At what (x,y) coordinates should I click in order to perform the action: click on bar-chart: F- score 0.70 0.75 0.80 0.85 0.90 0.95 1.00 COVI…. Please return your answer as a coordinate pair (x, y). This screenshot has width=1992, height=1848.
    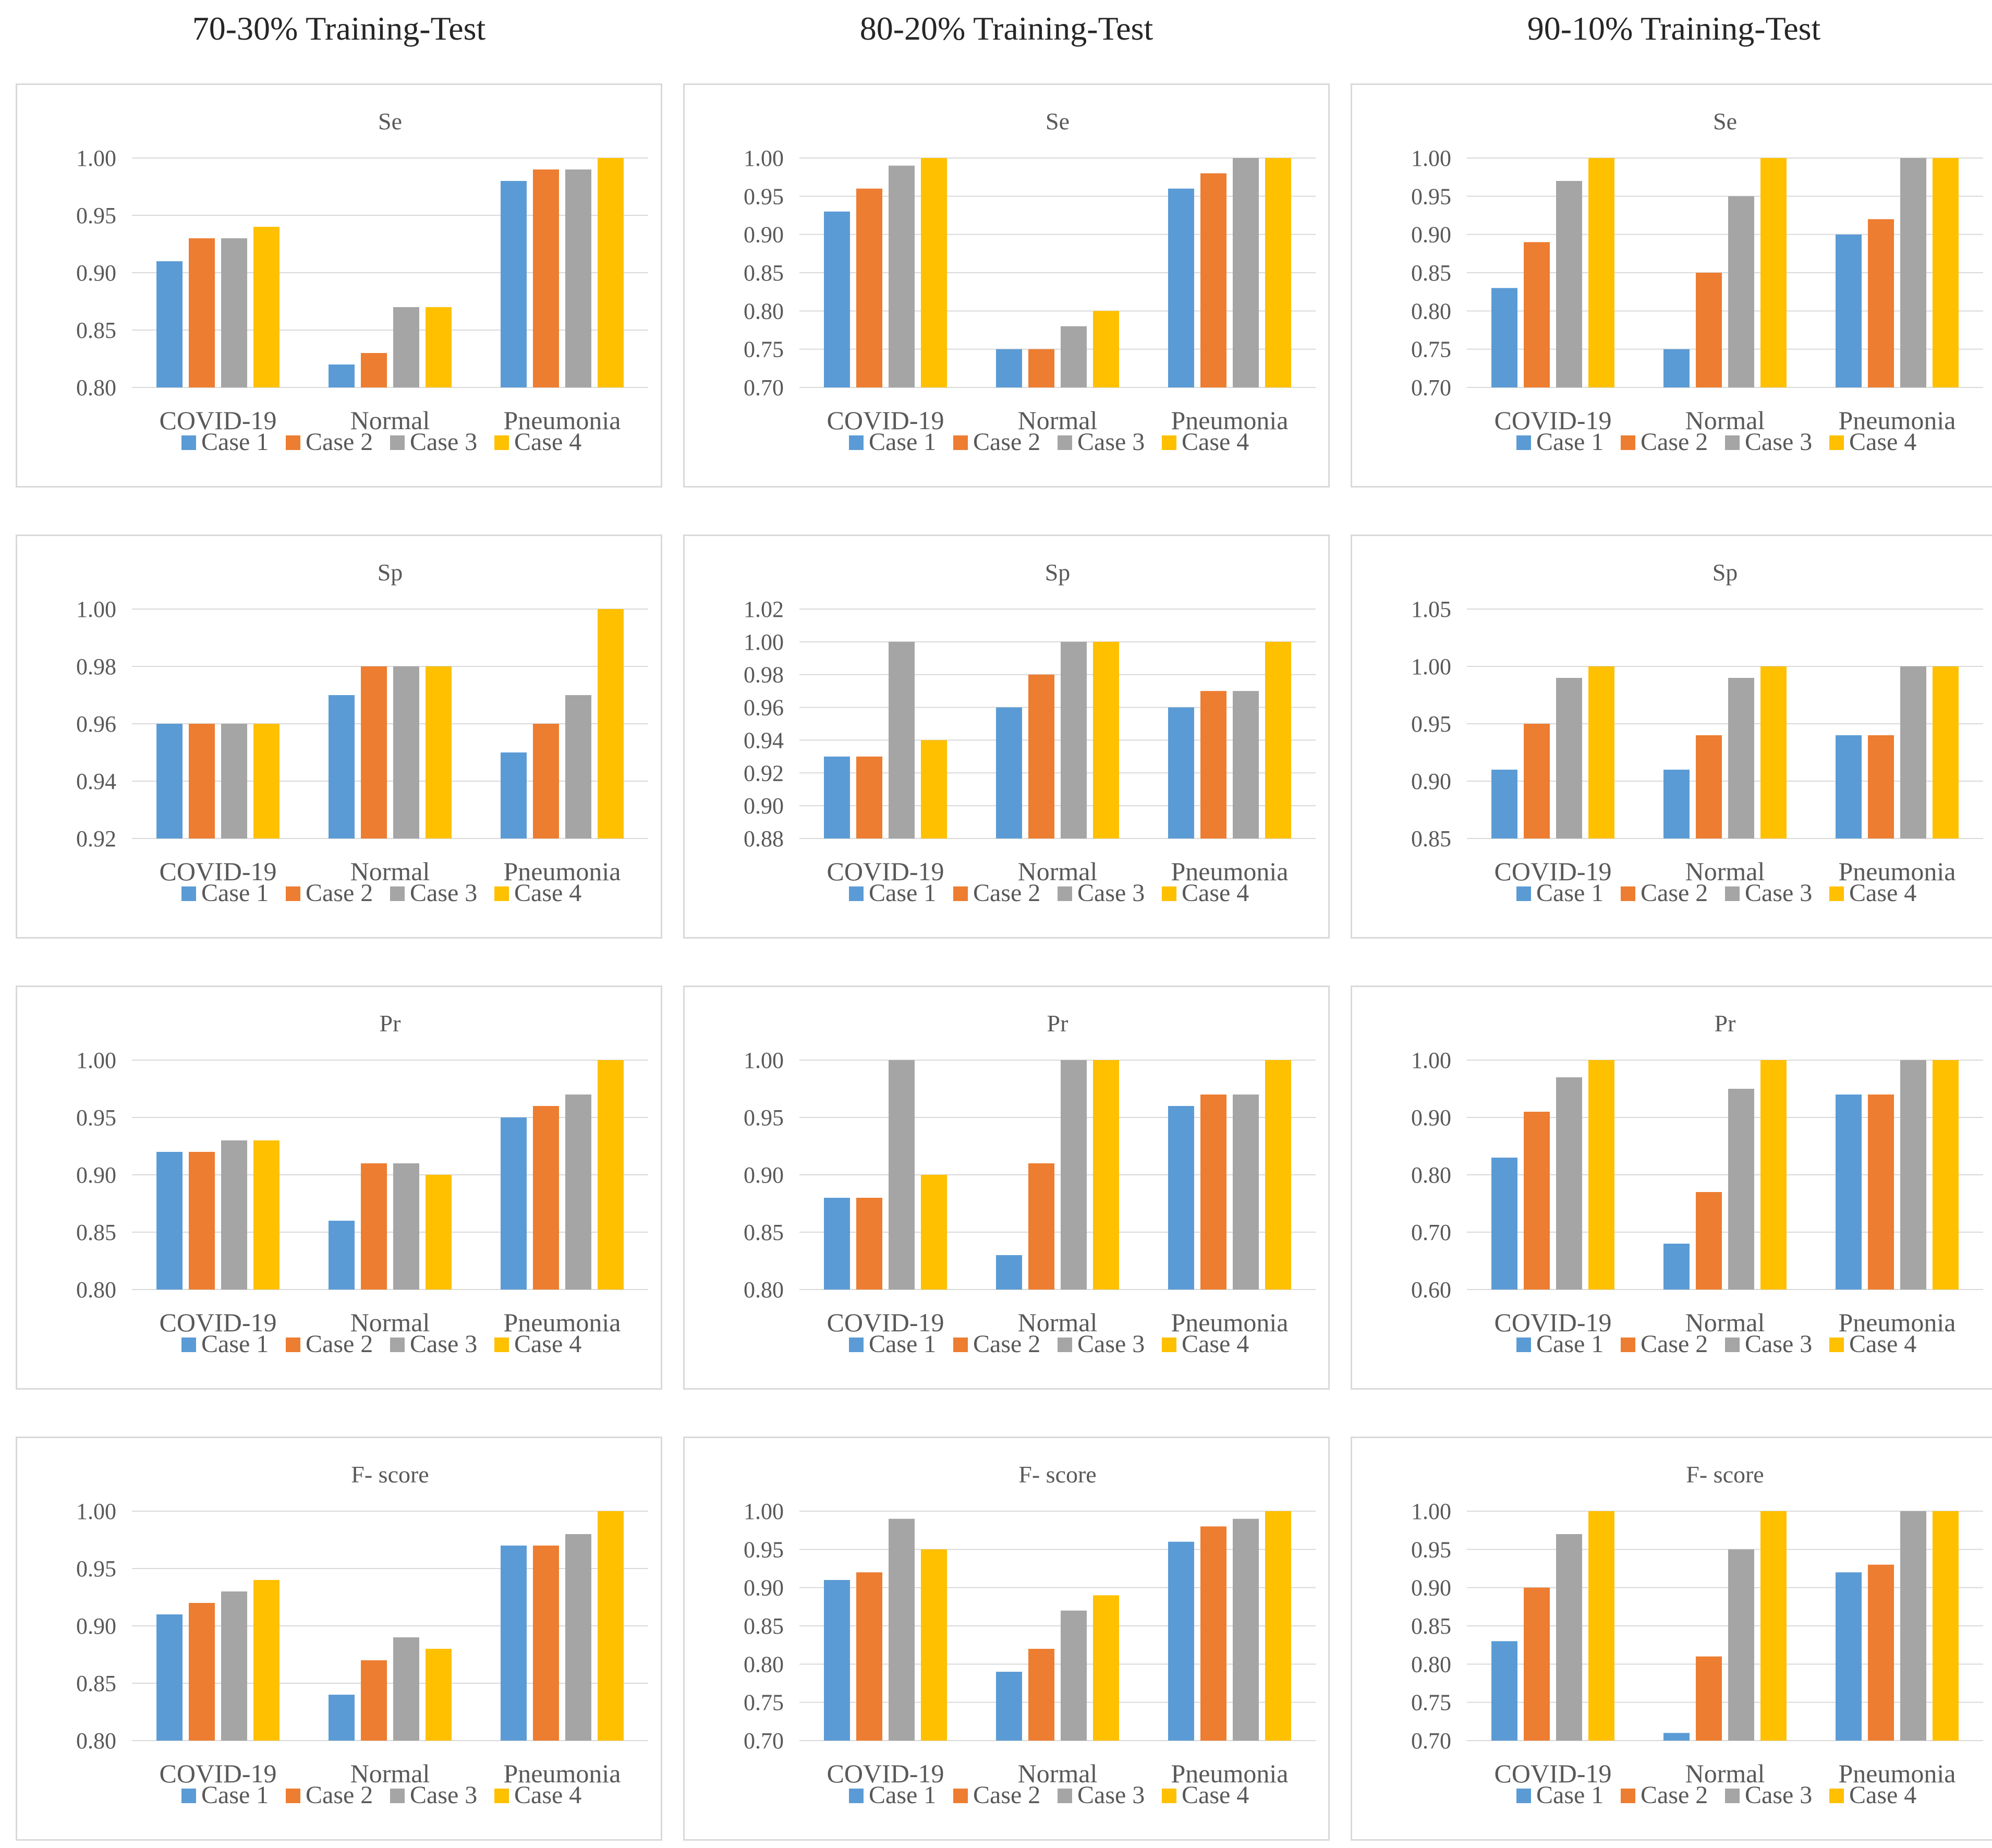
    Looking at the image, I should click on (1697, 1635).